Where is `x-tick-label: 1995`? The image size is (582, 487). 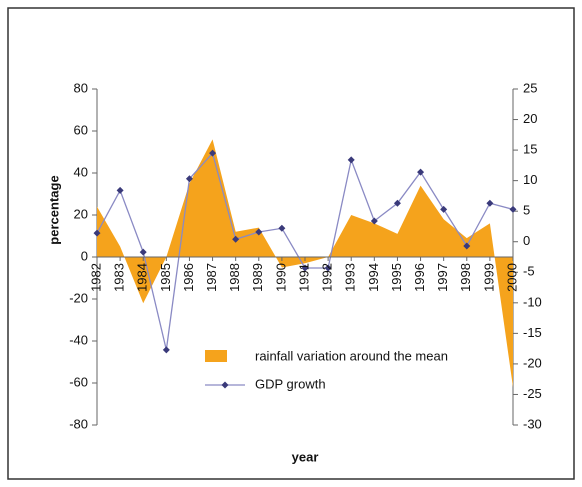
x-tick-label: 1995 is located at coordinates (396, 277).